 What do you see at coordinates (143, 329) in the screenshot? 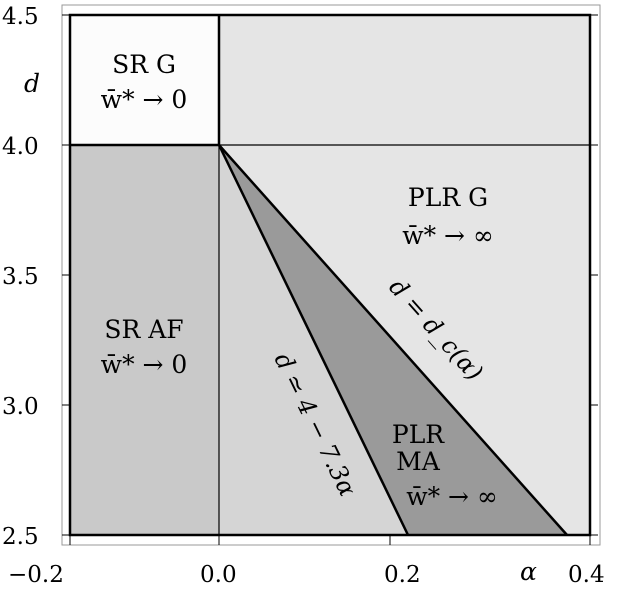
I see `label-sr-af-line1: SR AF` at bounding box center [143, 329].